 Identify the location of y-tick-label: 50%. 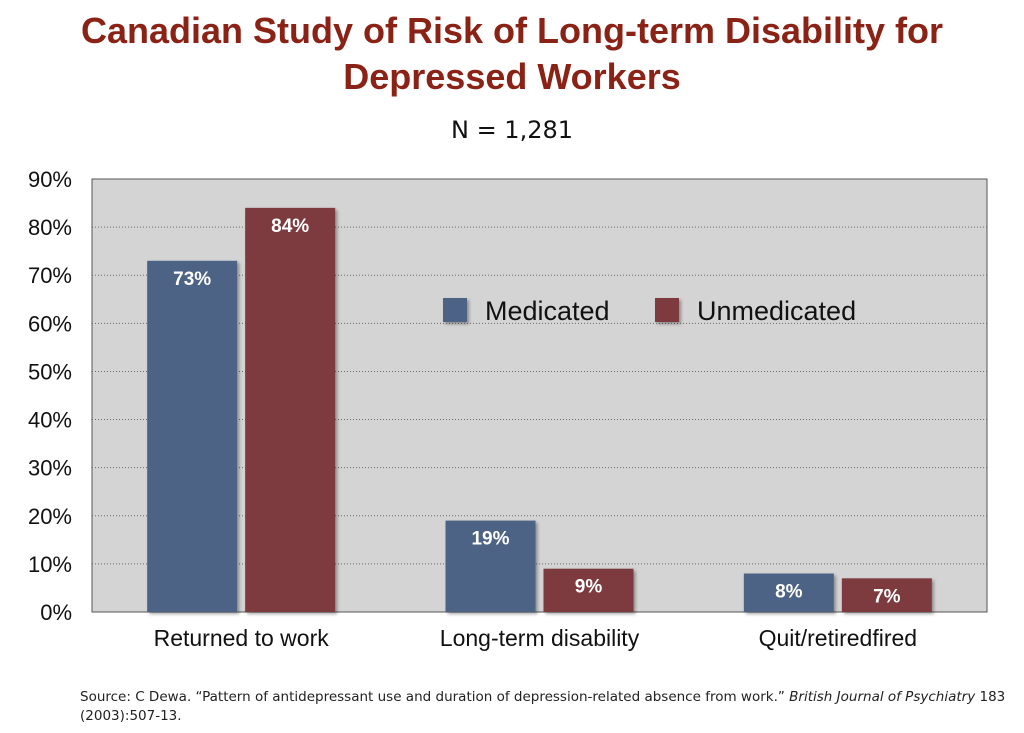
(50, 371).